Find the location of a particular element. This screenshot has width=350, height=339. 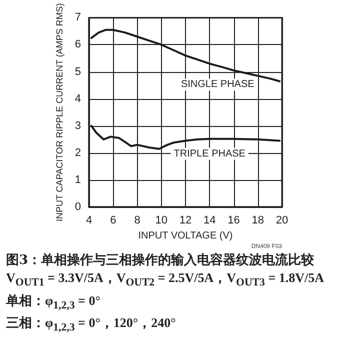

y-tick-label: 3 is located at coordinates (77, 126).